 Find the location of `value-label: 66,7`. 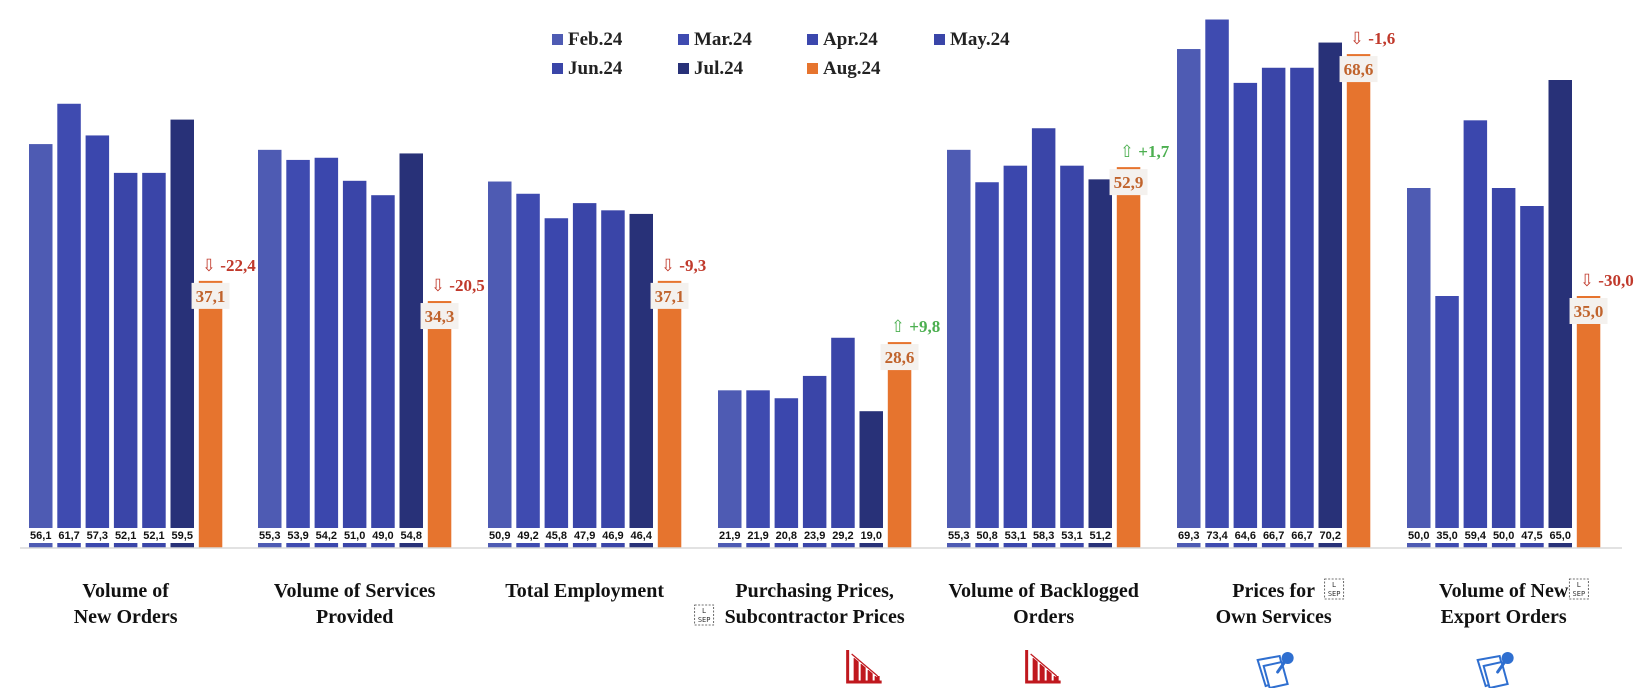

value-label: 66,7 is located at coordinates (1301, 536).